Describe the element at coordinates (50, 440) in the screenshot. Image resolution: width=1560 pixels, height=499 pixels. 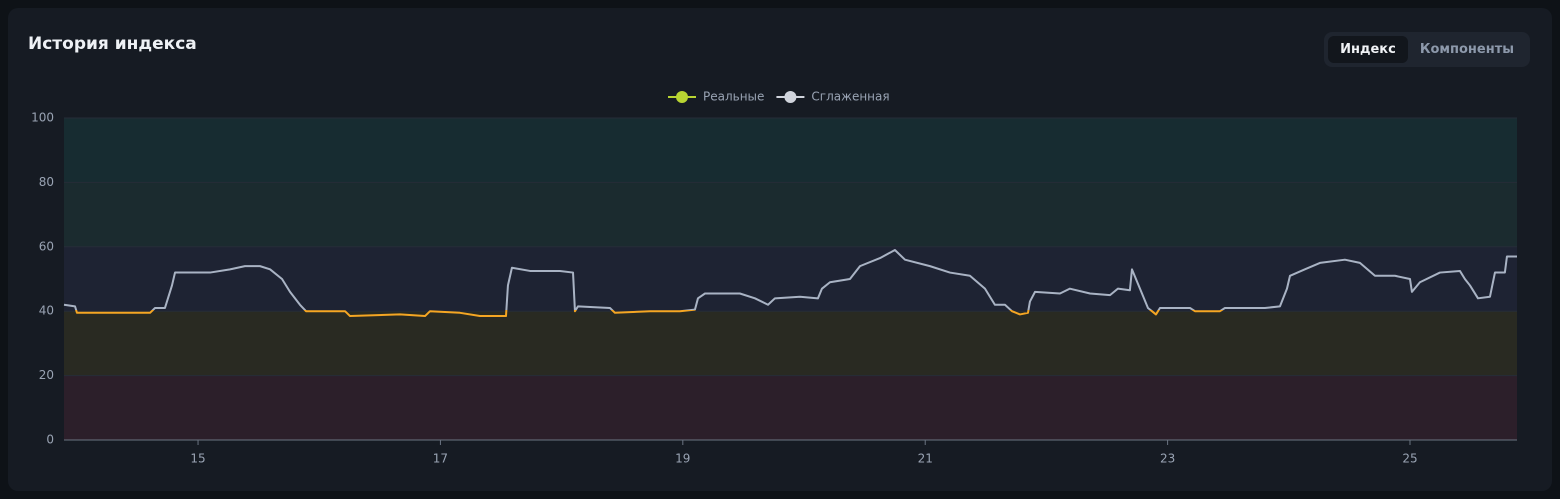
I see `y-tick-label: 0` at that location.